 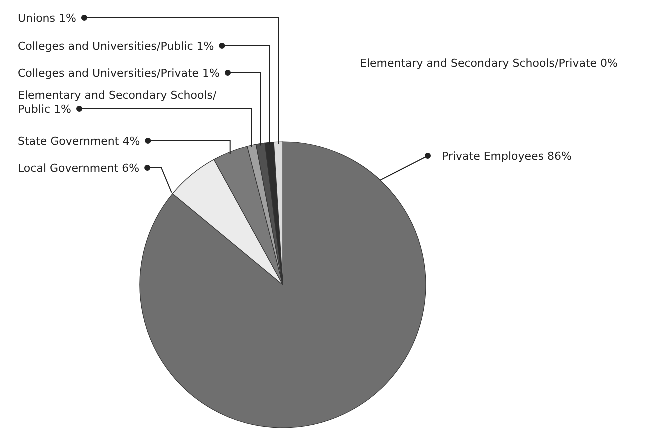 What do you see at coordinates (79, 141) in the screenshot?
I see `slice-label: State Government 4%` at bounding box center [79, 141].